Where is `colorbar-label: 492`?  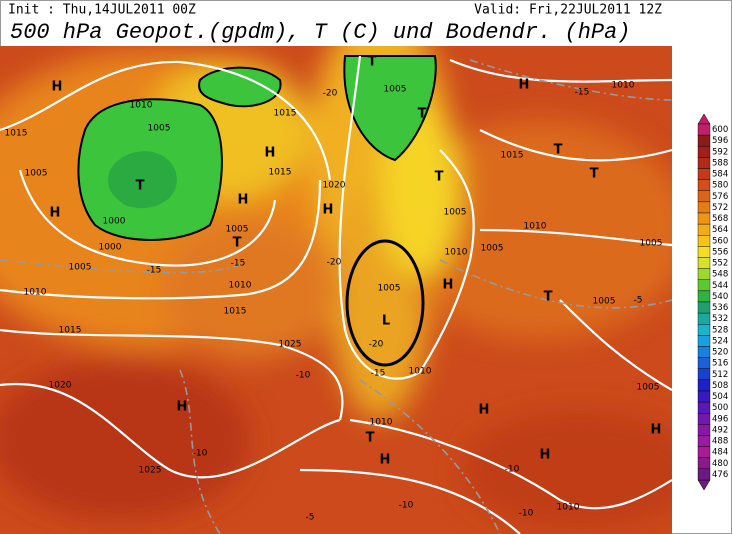
colorbar-label: 492 is located at coordinates (720, 430).